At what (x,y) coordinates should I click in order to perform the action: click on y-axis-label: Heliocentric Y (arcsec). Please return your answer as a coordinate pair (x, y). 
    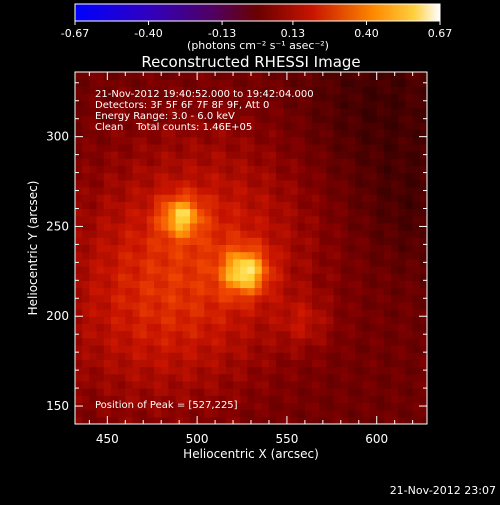
    Looking at the image, I should click on (33, 248).